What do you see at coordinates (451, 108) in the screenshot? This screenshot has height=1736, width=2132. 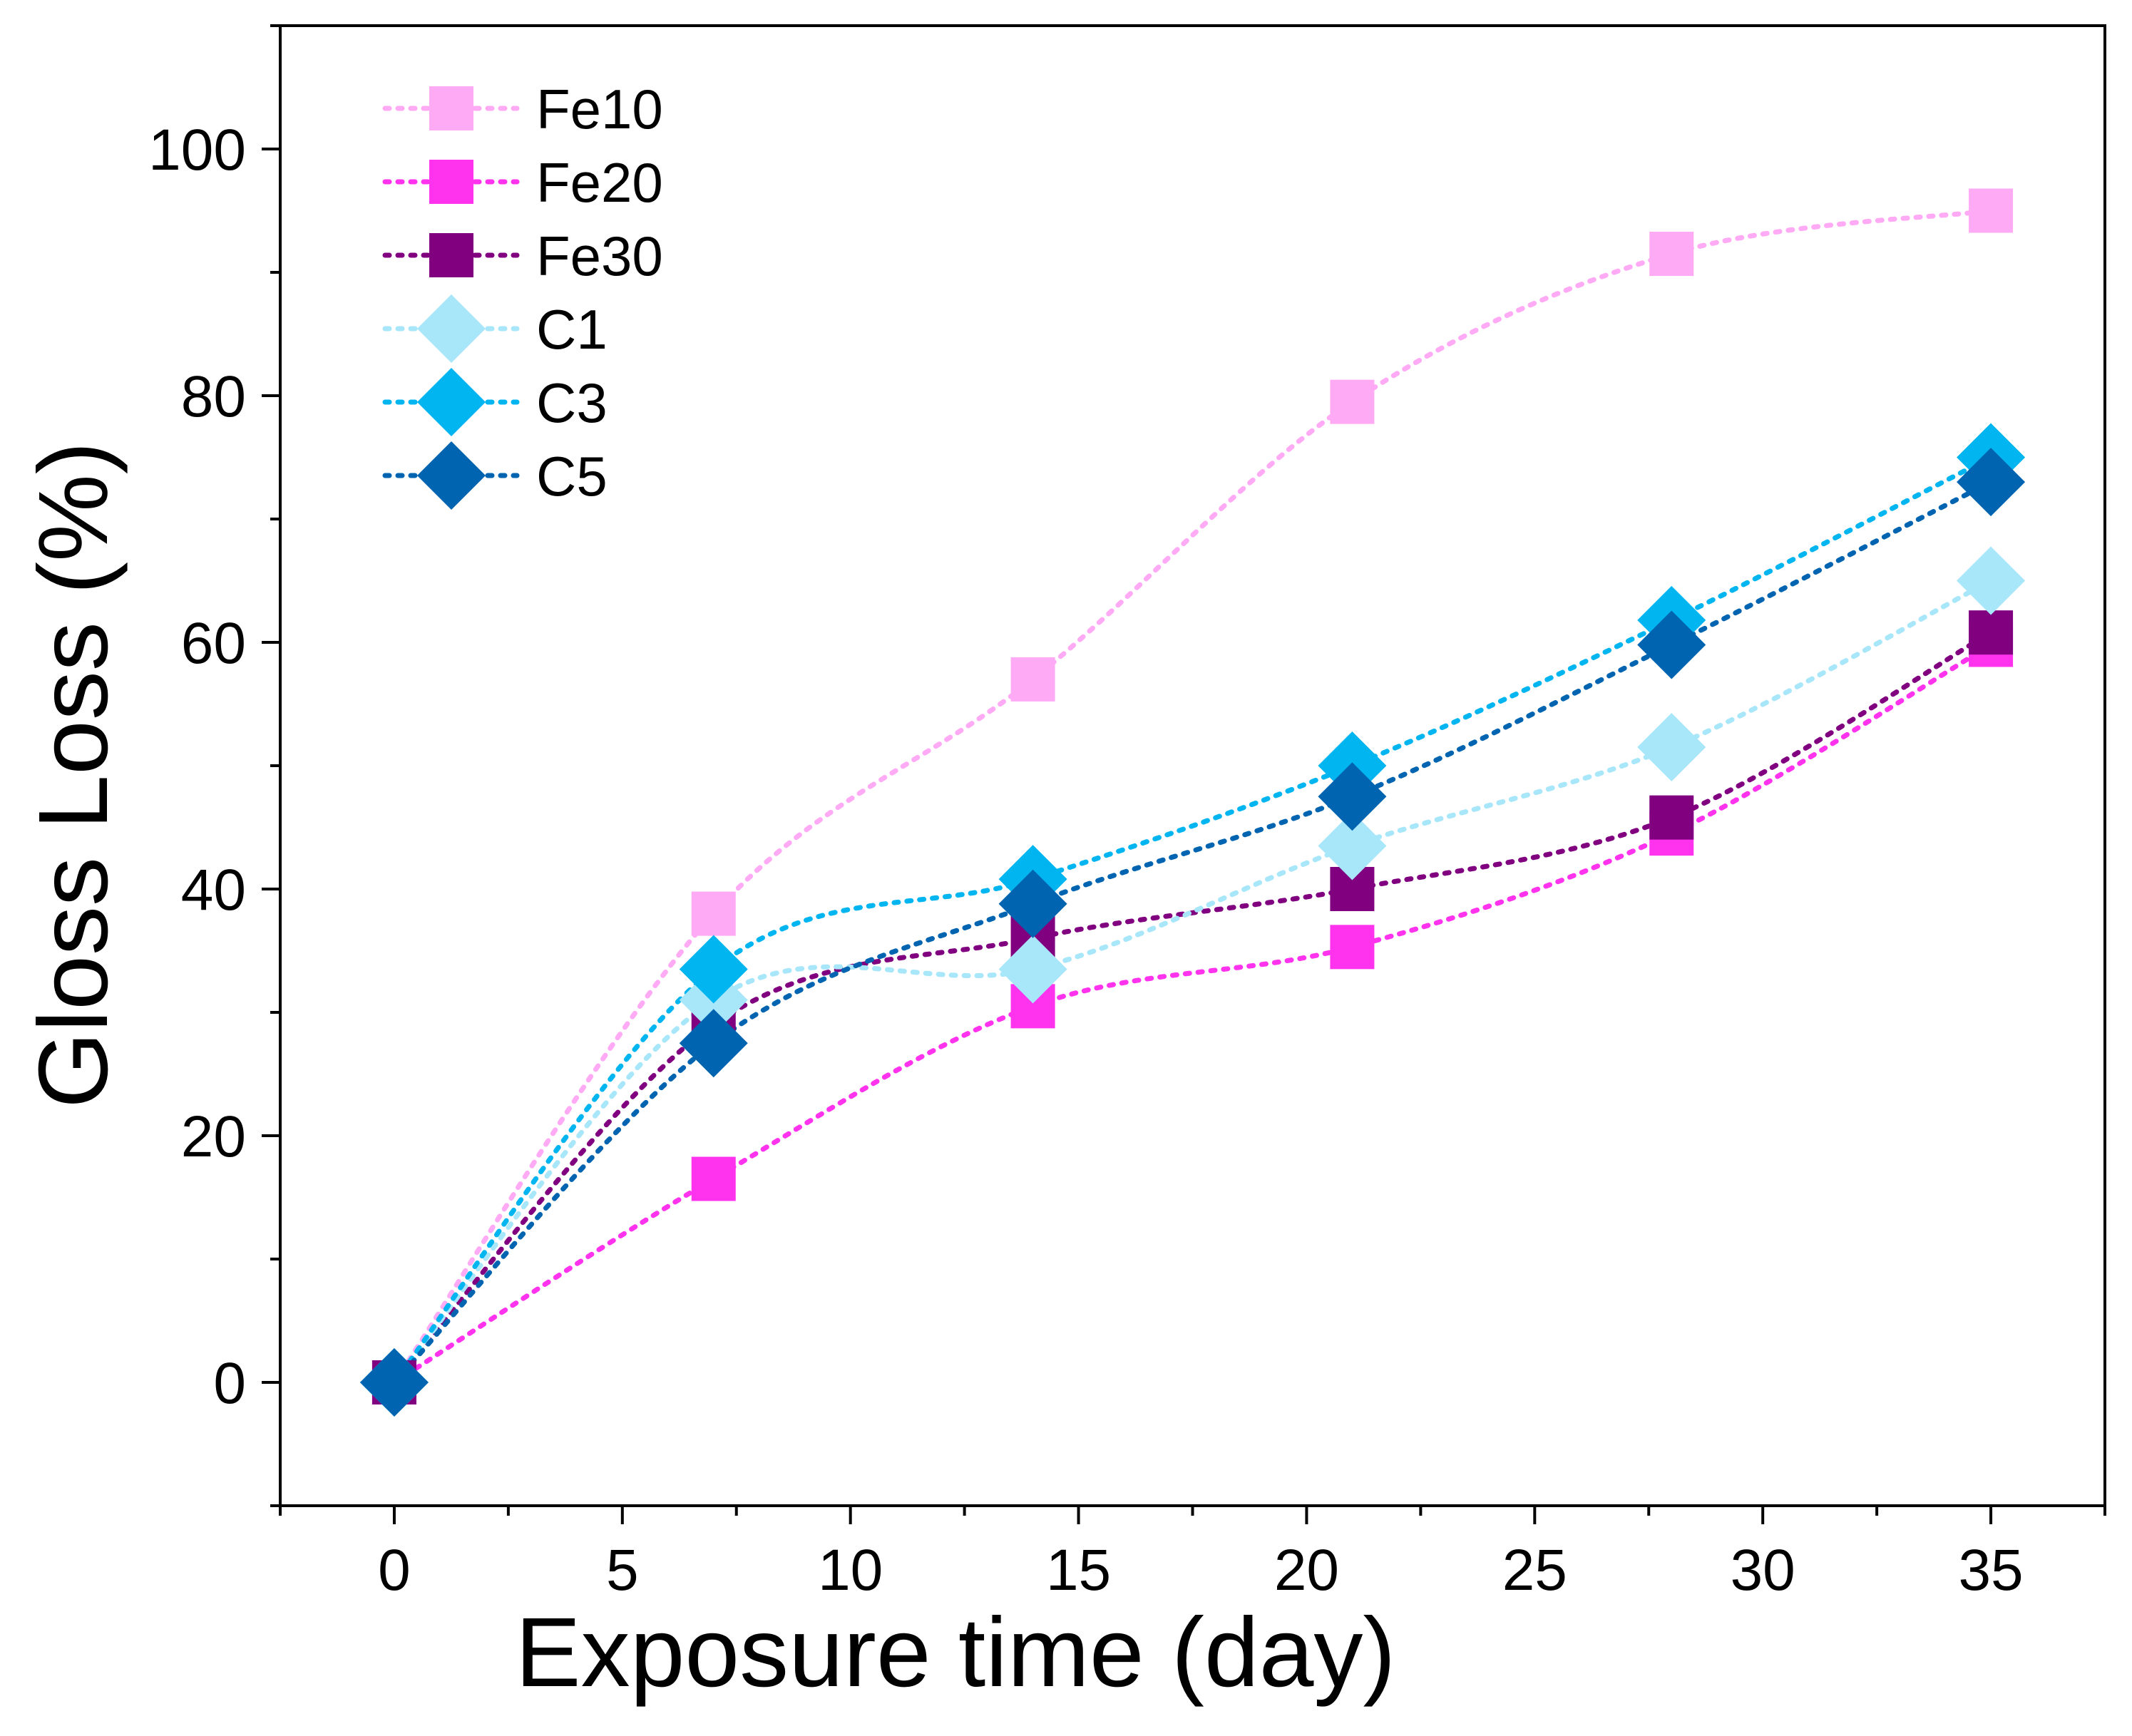 I see `legend-marker-fe10` at bounding box center [451, 108].